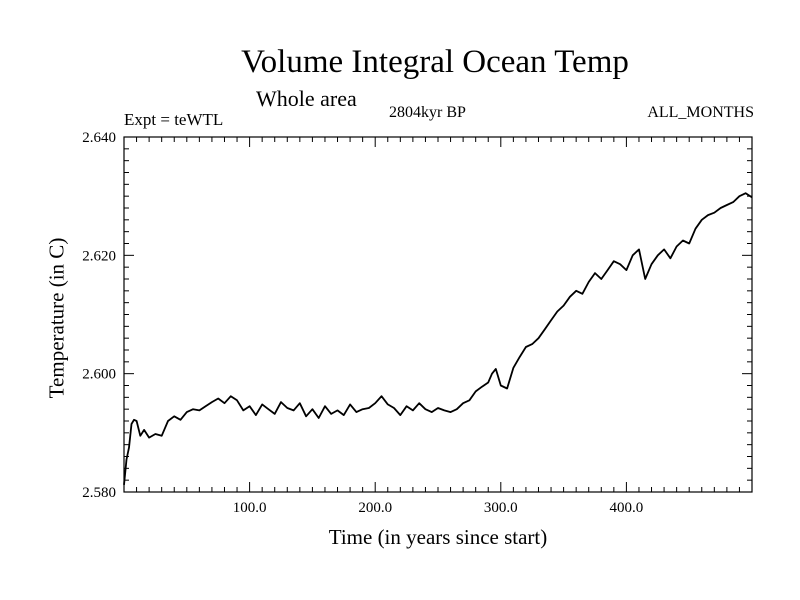 This screenshot has height=600, width=800. Describe the element at coordinates (435, 62) in the screenshot. I see `chart-title: Volume Integral Ocean Temp` at that location.